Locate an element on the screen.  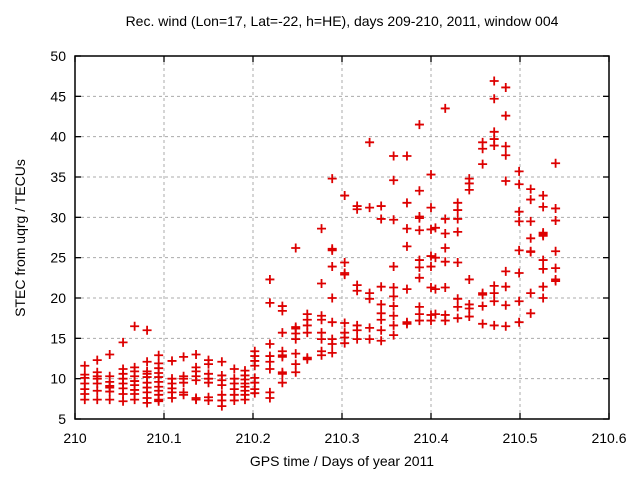
y-axis-label: STEC from uqrg / TECUs is located at coordinates (20, 238).